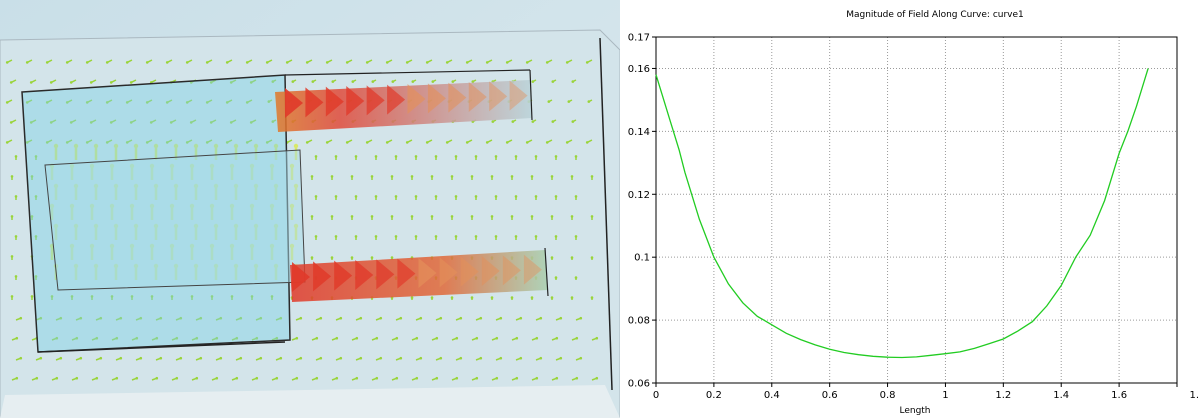 Image resolution: width=1199 pixels, height=418 pixels. What do you see at coordinates (639, 321) in the screenshot?
I see `y-tick-label: 0.08` at bounding box center [639, 321].